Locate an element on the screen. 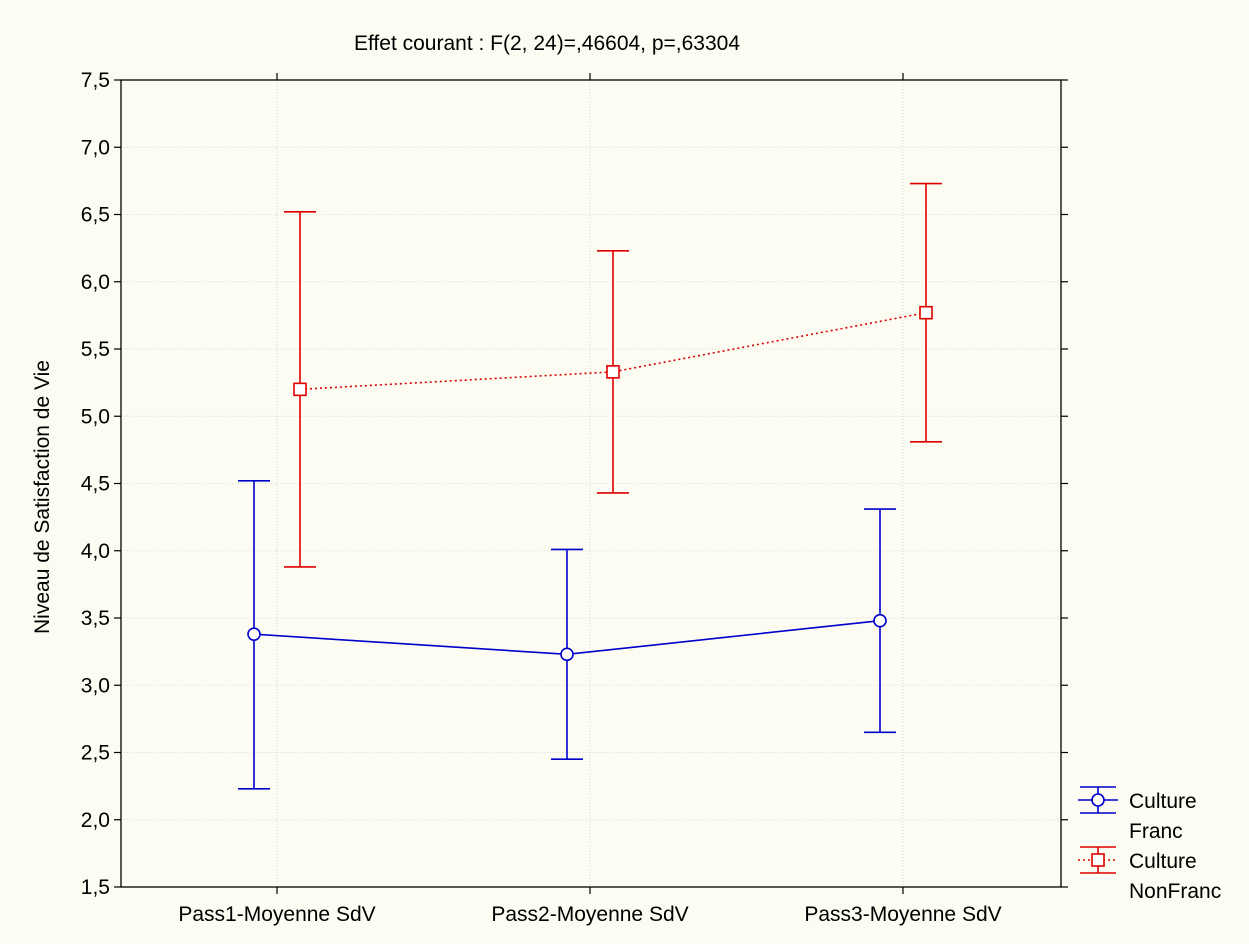 Image resolution: width=1249 pixels, height=944 pixels. y-tick-label: 4,5 is located at coordinates (95, 484).